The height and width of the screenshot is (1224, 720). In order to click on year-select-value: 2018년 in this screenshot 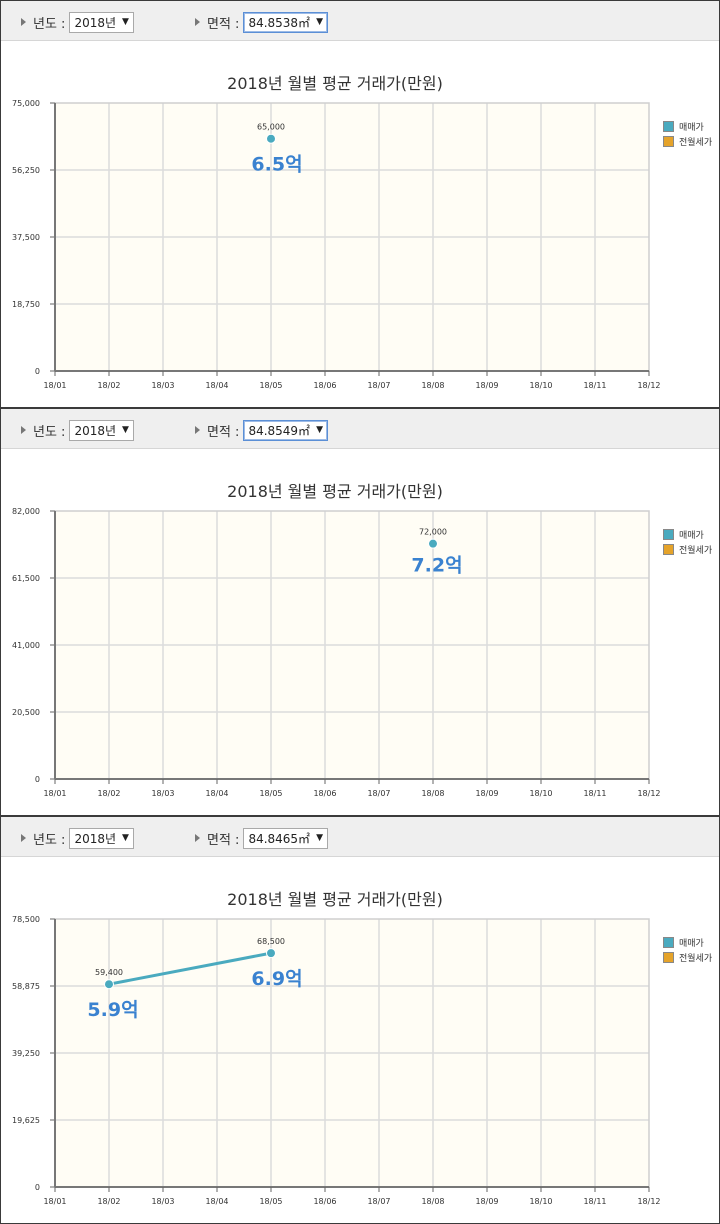, I will do `click(95, 430)`.